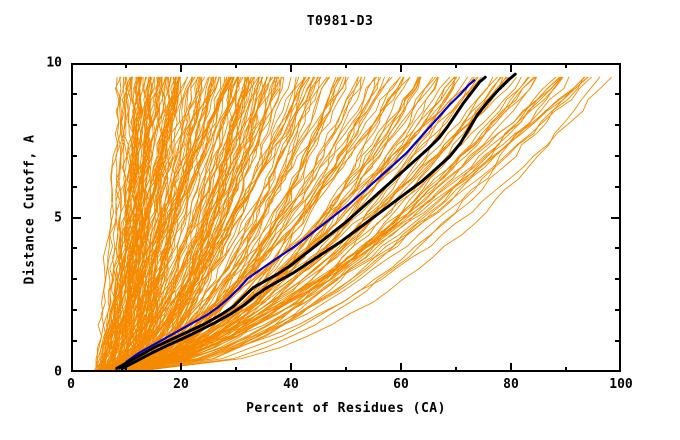 The height and width of the screenshot is (440, 680). What do you see at coordinates (616, 217) in the screenshot?
I see `ytick-major-right` at bounding box center [616, 217].